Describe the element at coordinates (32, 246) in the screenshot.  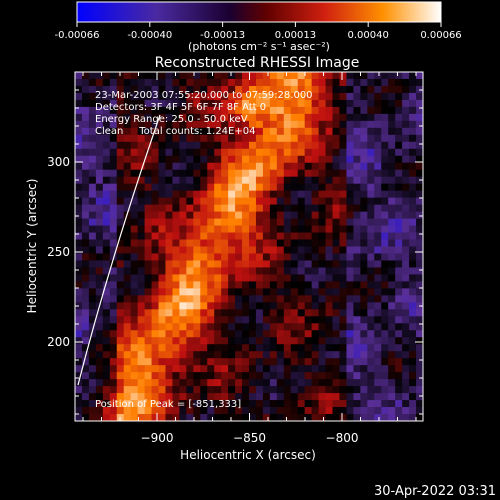
I see `y-axis-label: Heliocentric Y (arcsec)` at that location.